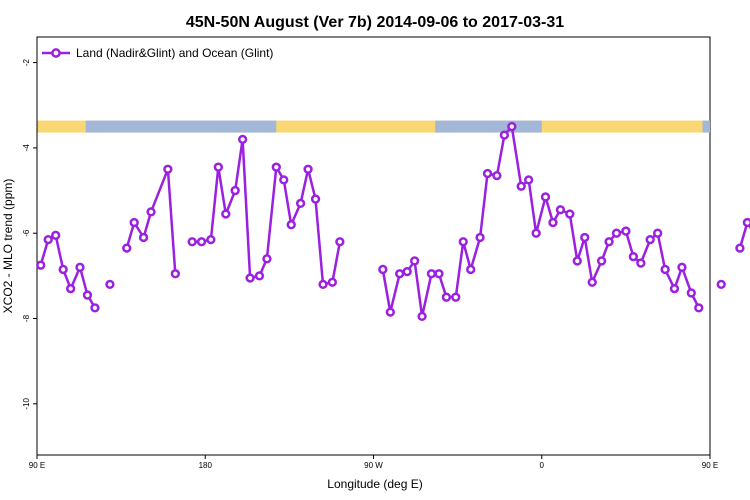  Describe the element at coordinates (26, 318) in the screenshot. I see `y-tick-label: -8` at that location.